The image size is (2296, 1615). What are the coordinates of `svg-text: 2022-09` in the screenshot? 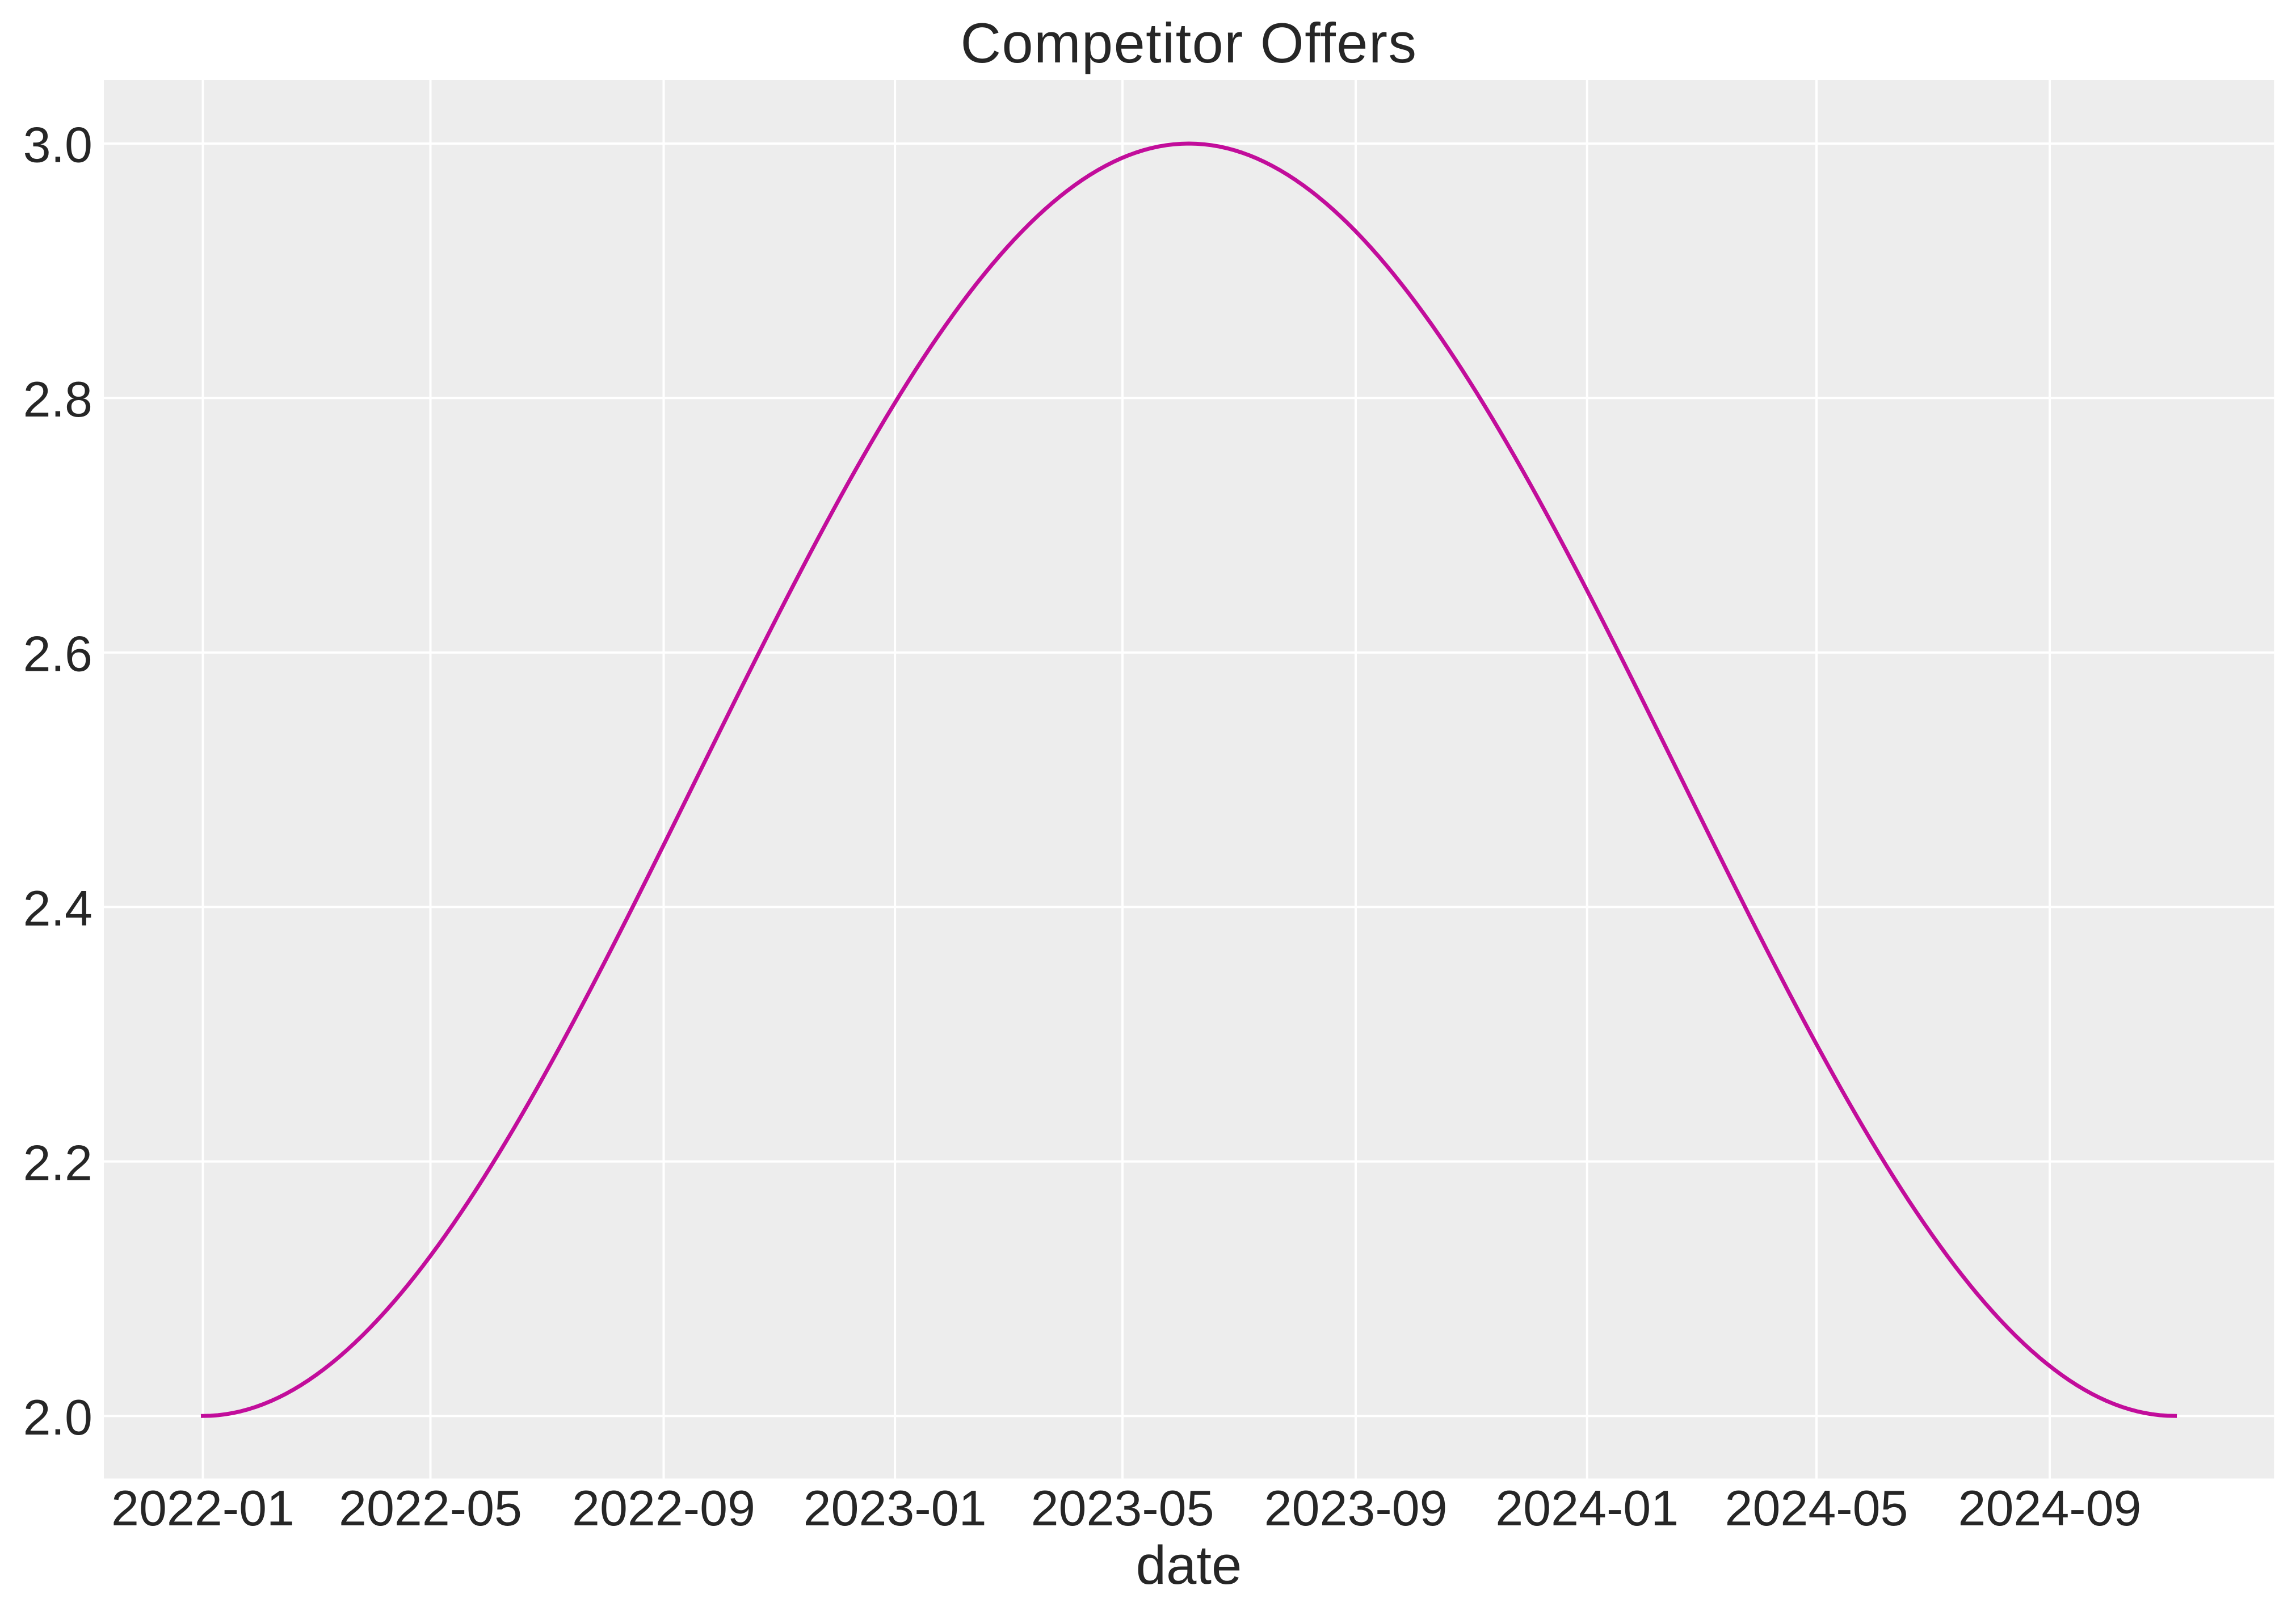 It's located at (663, 1508).